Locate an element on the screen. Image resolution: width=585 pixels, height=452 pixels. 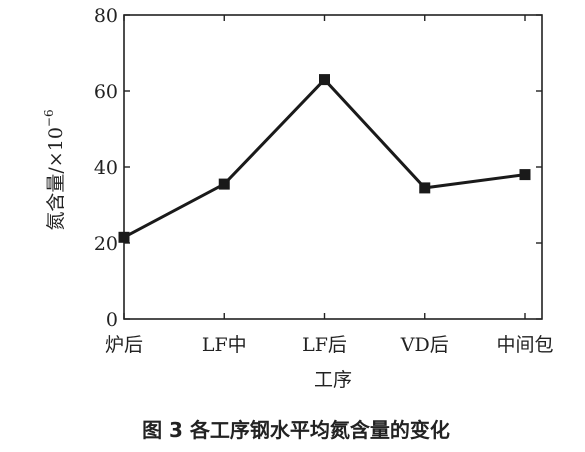
y-axis-title: 氮含量/×10−6 is located at coordinates (54, 169).